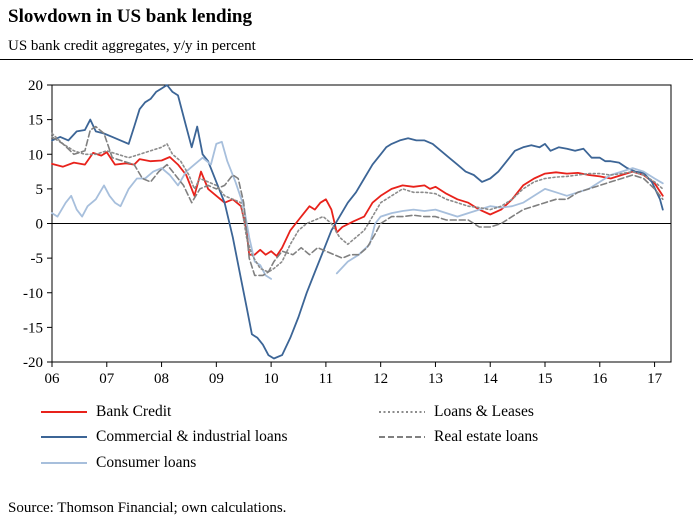 The image size is (693, 531). I want to click on legend-item: Real estate loans, so click(458, 437).